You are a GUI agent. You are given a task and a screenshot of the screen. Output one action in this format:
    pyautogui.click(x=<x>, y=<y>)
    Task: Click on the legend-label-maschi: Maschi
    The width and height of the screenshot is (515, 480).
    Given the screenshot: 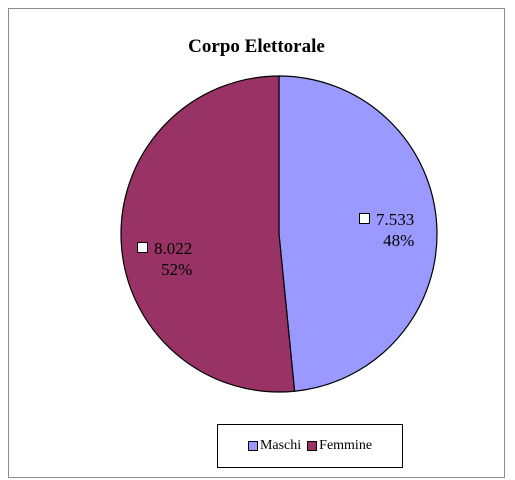 What is the action you would take?
    pyautogui.click(x=280, y=445)
    